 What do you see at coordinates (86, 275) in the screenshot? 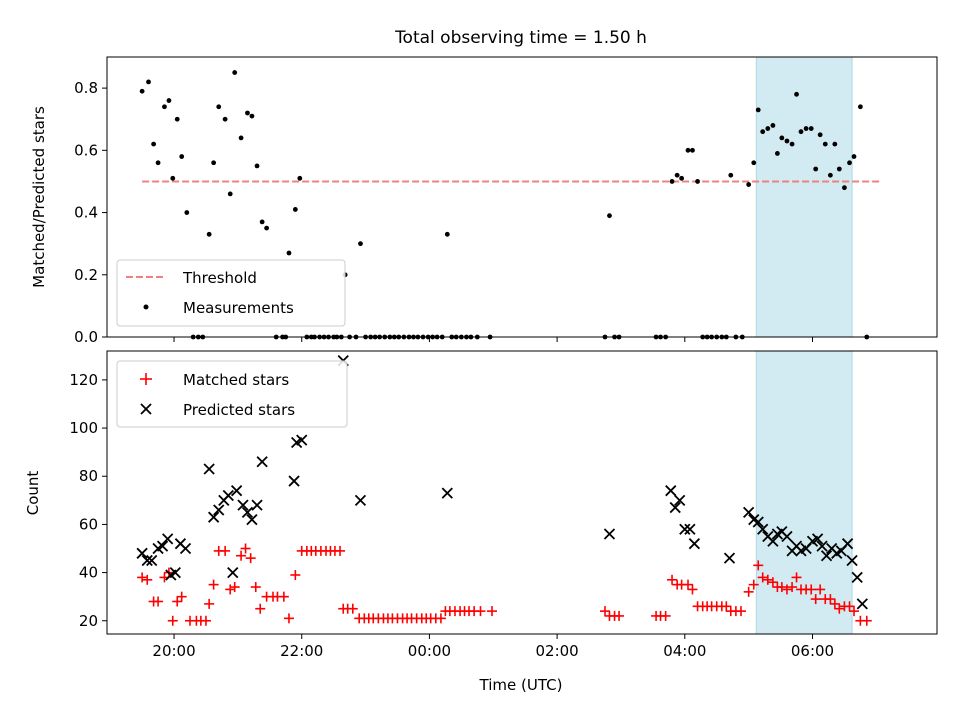
I see `y-tick-label: 0.2` at bounding box center [86, 275].